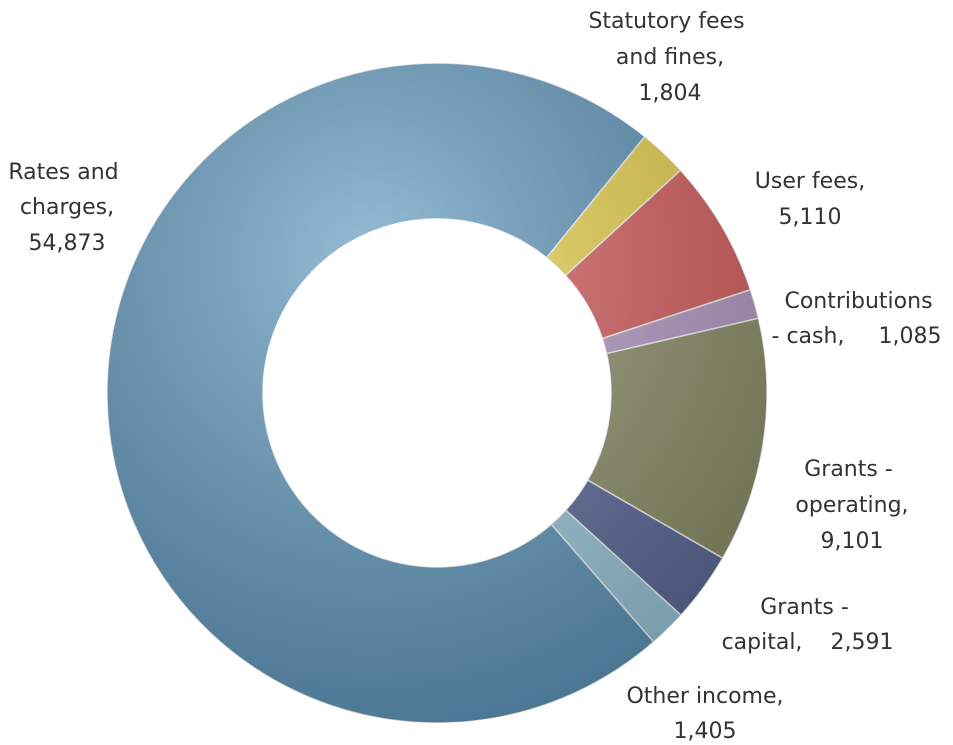 Image resolution: width=953 pixels, height=745 pixels. What do you see at coordinates (852, 541) in the screenshot?
I see `value-label: 9,101` at bounding box center [852, 541].